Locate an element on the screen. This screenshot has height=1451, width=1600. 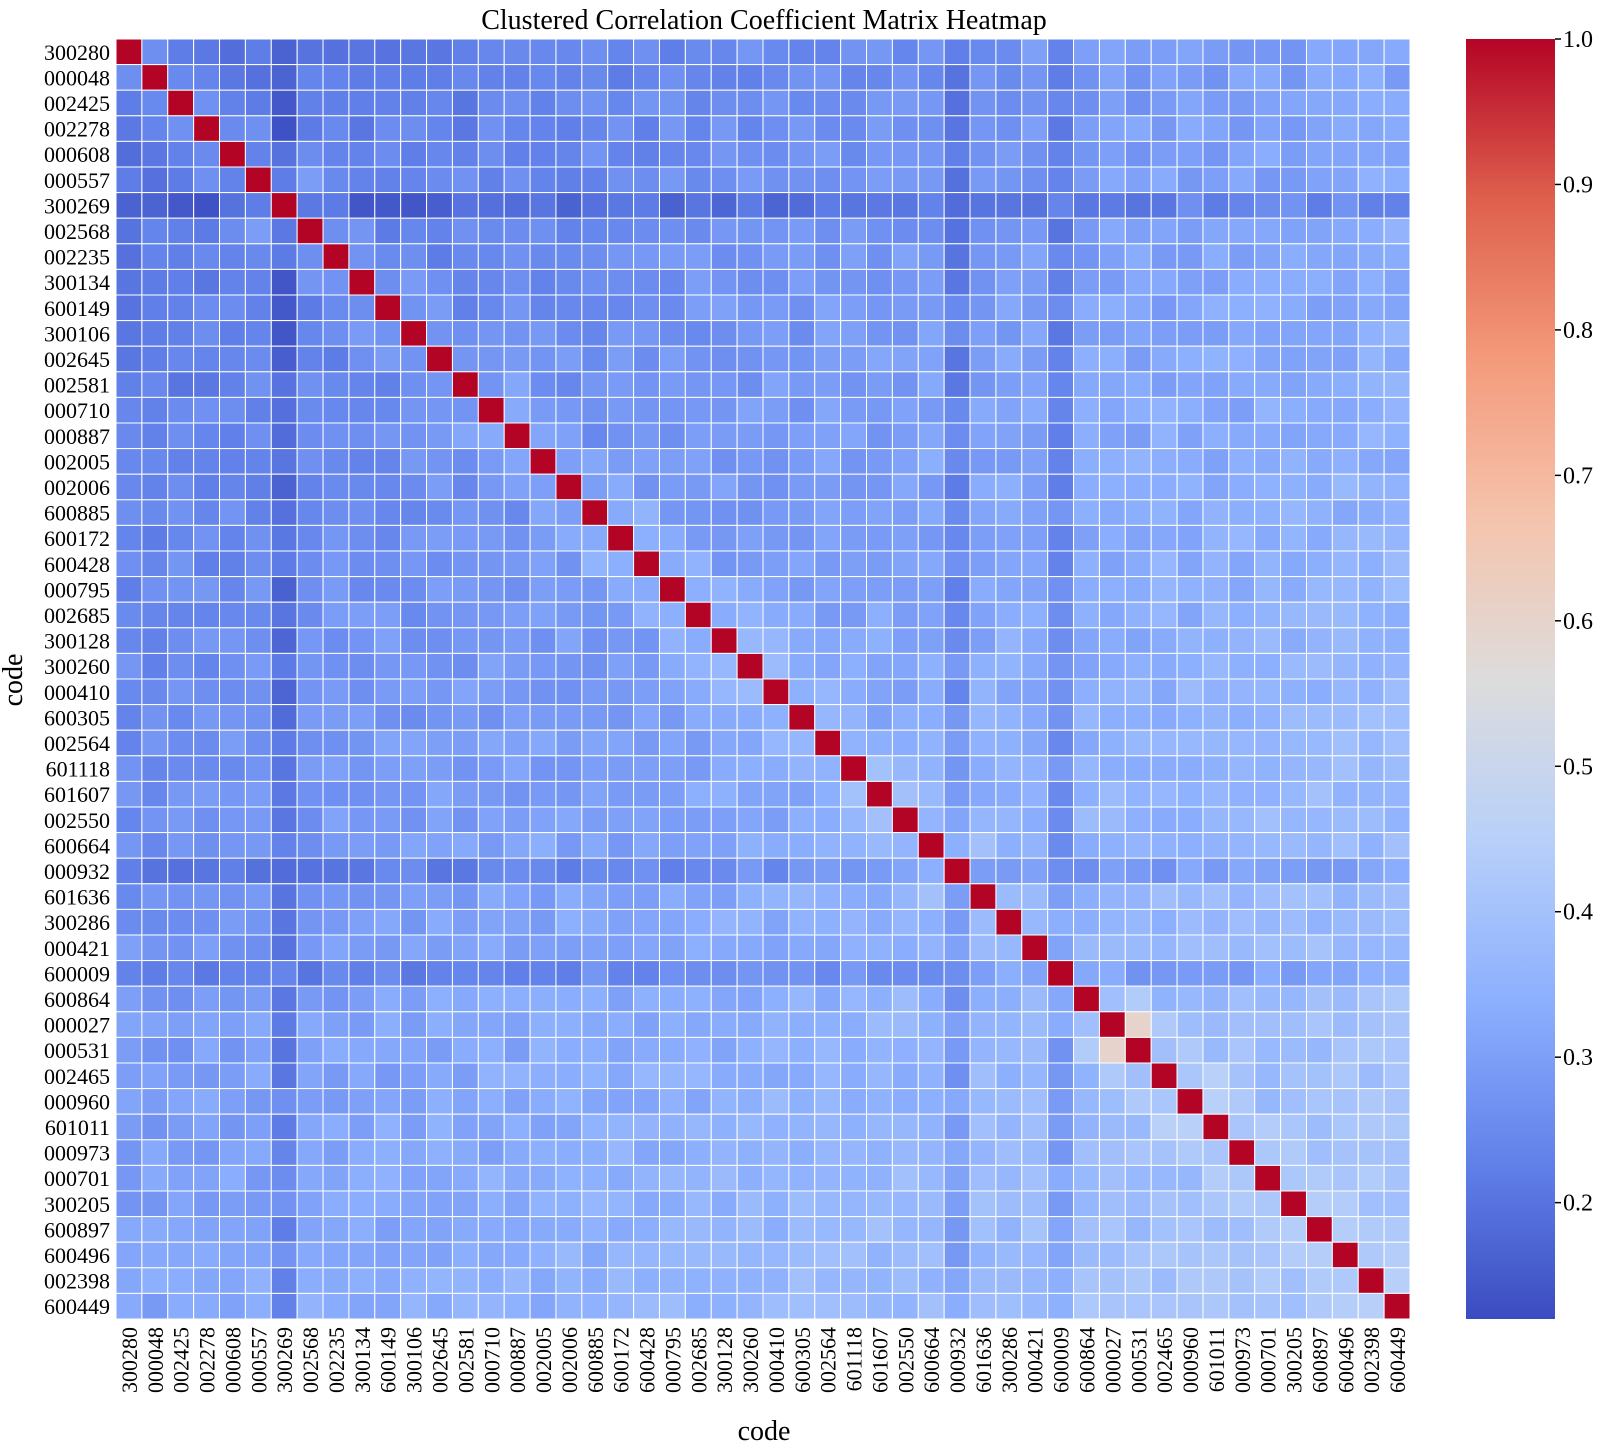
y-tick-label-000973: 000973 is located at coordinates (77, 1153).